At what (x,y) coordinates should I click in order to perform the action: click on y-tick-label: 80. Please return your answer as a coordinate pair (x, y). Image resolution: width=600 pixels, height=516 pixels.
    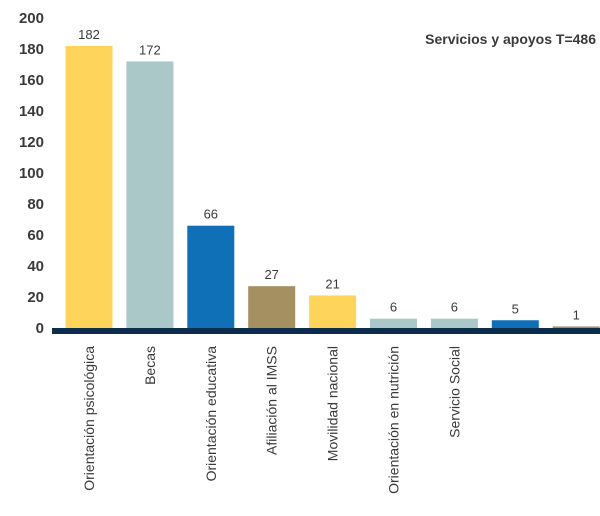
    Looking at the image, I should click on (35, 204).